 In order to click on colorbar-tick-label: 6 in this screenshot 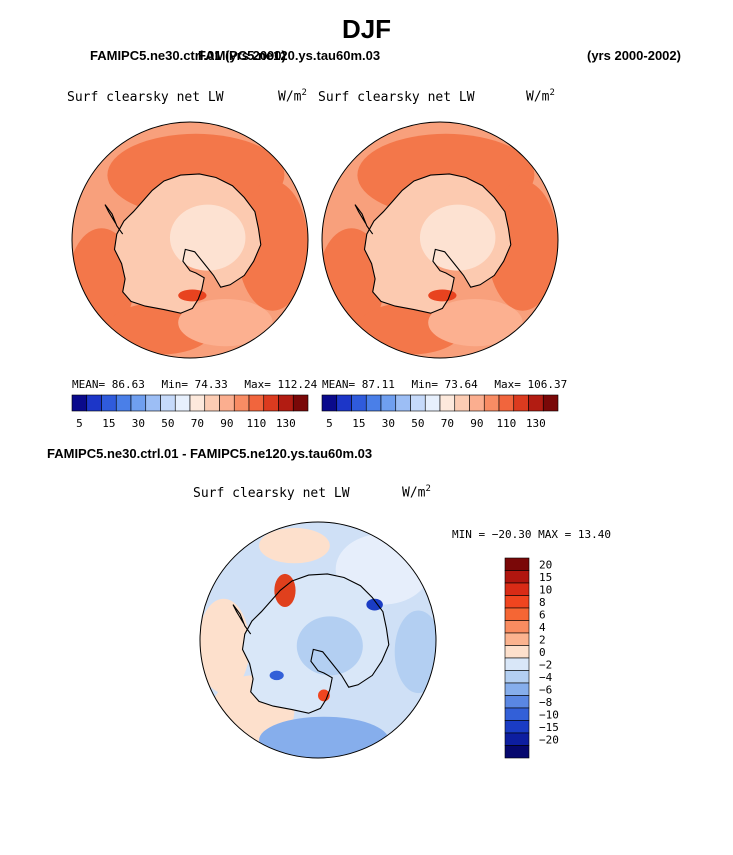, I will do `click(542, 615)`.